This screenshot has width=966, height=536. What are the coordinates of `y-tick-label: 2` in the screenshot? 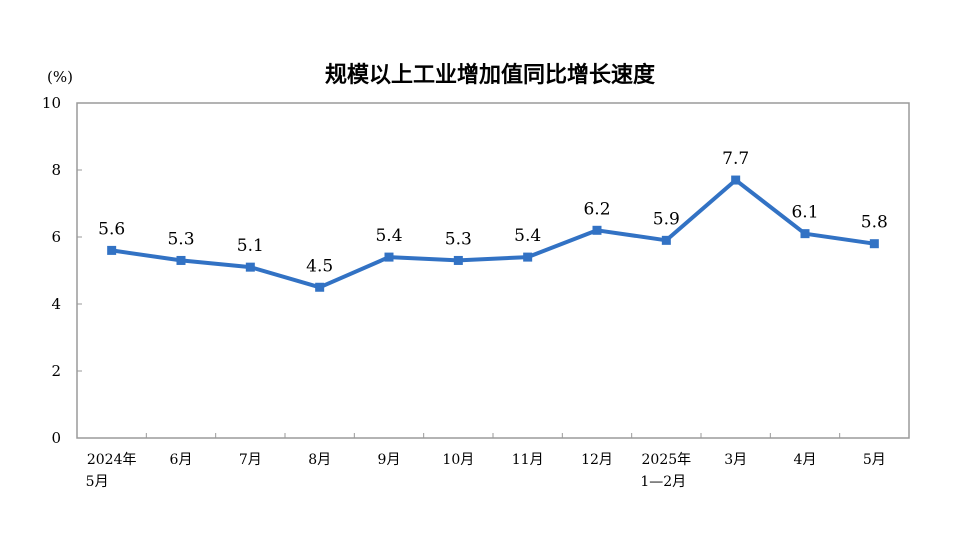 It's located at (56, 371).